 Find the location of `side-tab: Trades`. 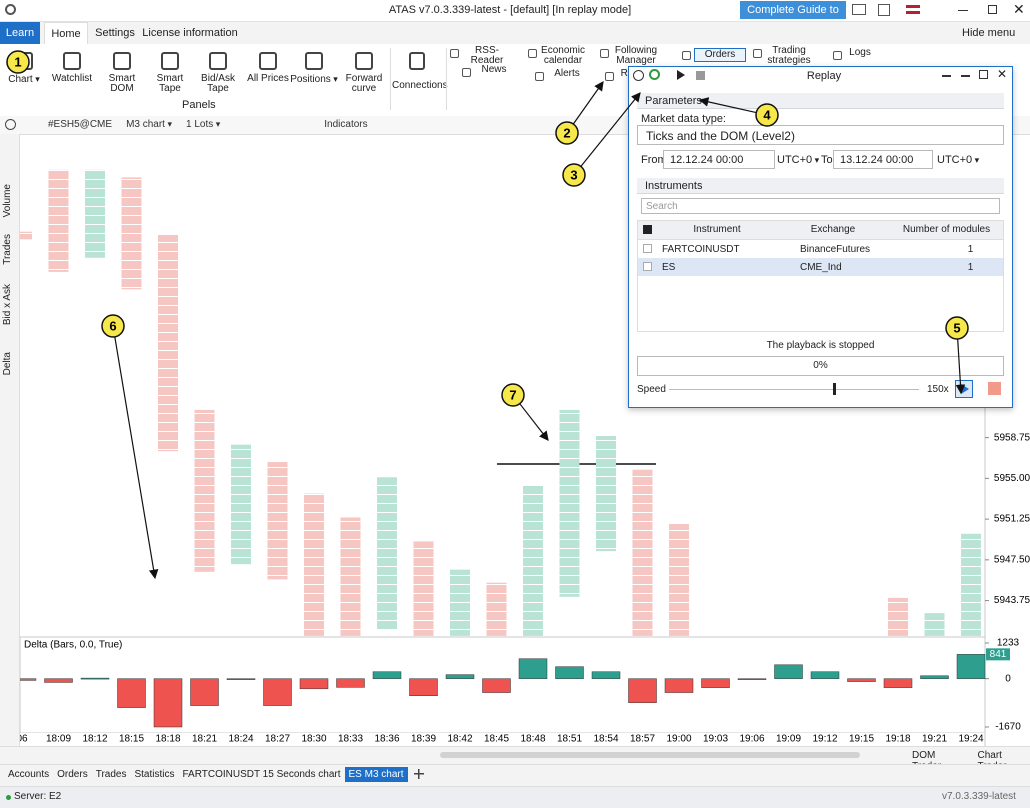

side-tab: Trades is located at coordinates (7, 249).